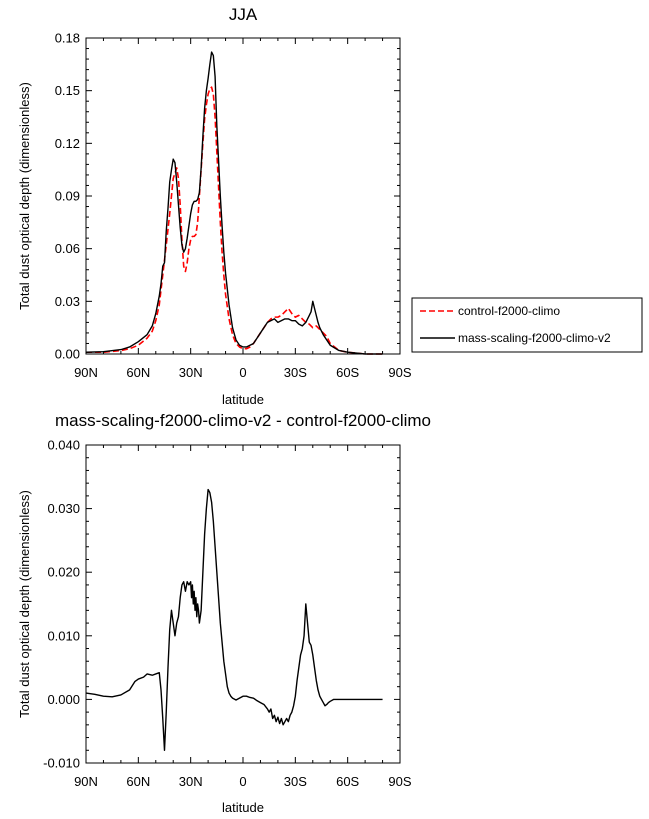 This screenshot has width=649, height=819. What do you see at coordinates (61, 763) in the screenshot?
I see `bottom-y-tick-label: -0.010` at bounding box center [61, 763].